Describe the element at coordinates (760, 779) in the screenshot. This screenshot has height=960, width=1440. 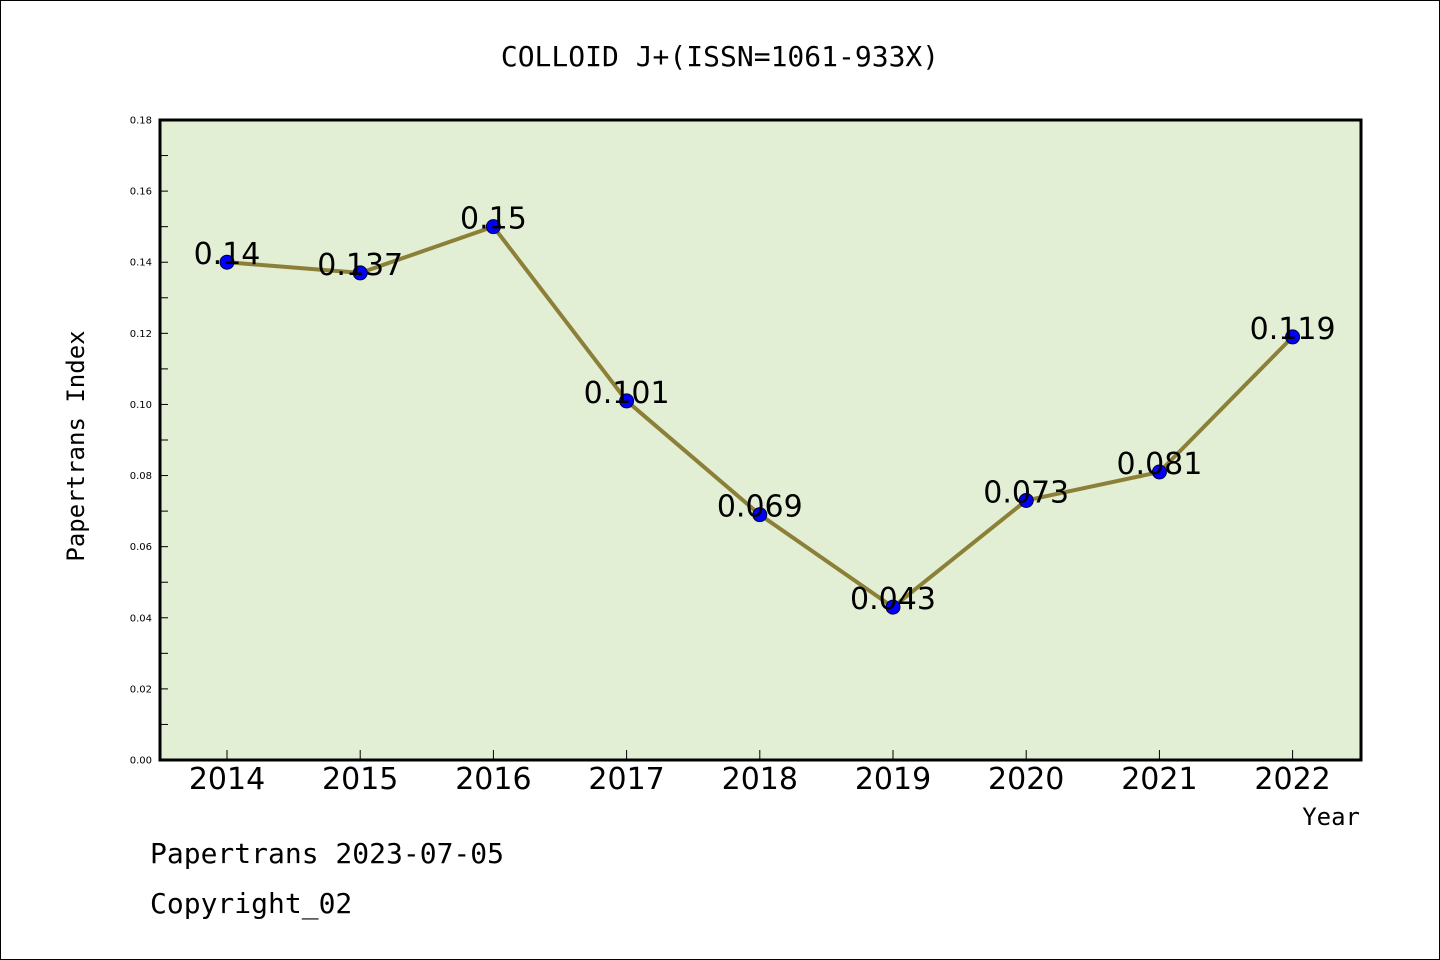
I see `x-tick-label: 2018` at that location.